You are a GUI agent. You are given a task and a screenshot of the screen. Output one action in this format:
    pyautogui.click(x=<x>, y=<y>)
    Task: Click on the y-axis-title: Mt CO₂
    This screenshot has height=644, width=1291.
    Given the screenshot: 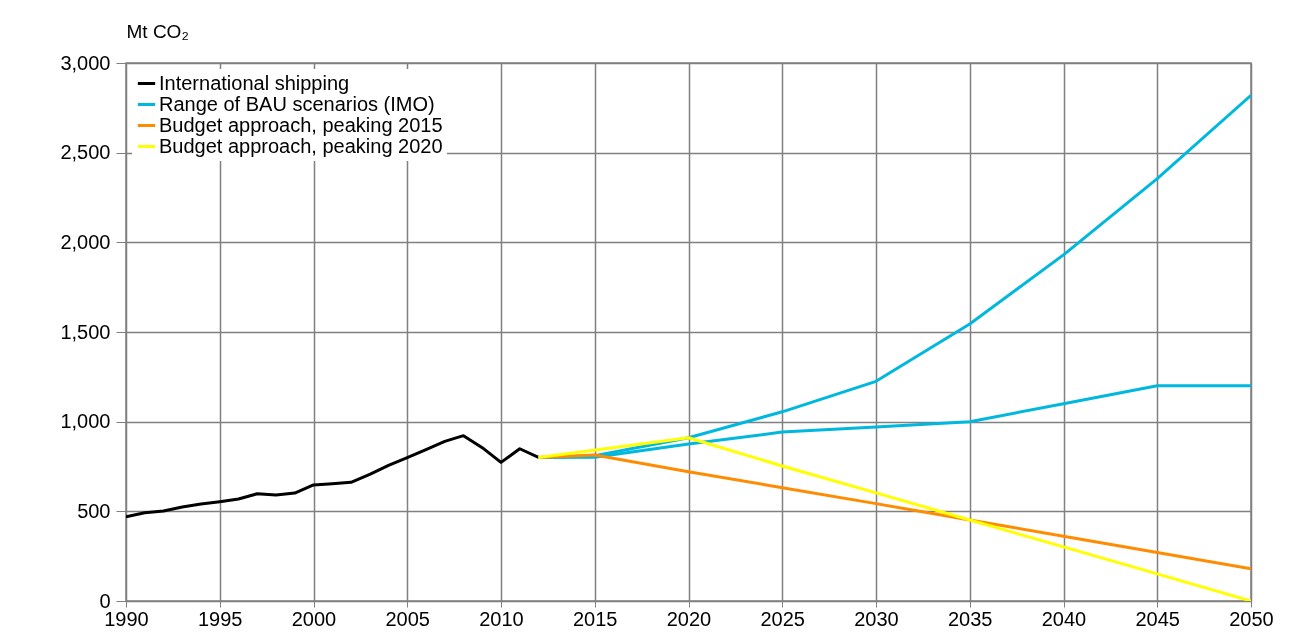 What is the action you would take?
    pyautogui.click(x=157, y=31)
    